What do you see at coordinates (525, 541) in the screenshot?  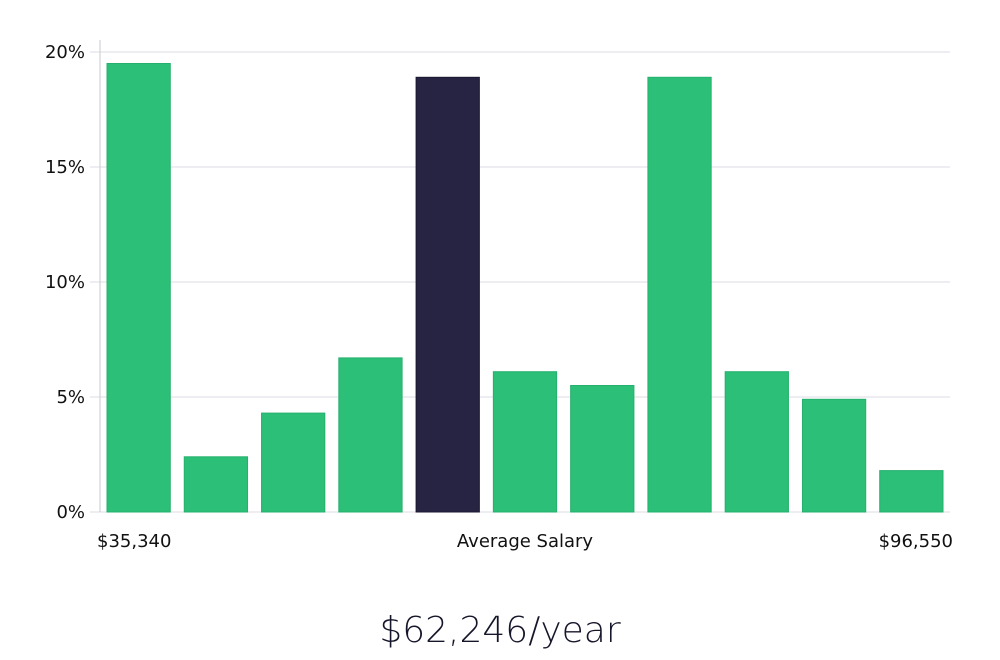 I see `x-axis-title: Average Salary` at bounding box center [525, 541].